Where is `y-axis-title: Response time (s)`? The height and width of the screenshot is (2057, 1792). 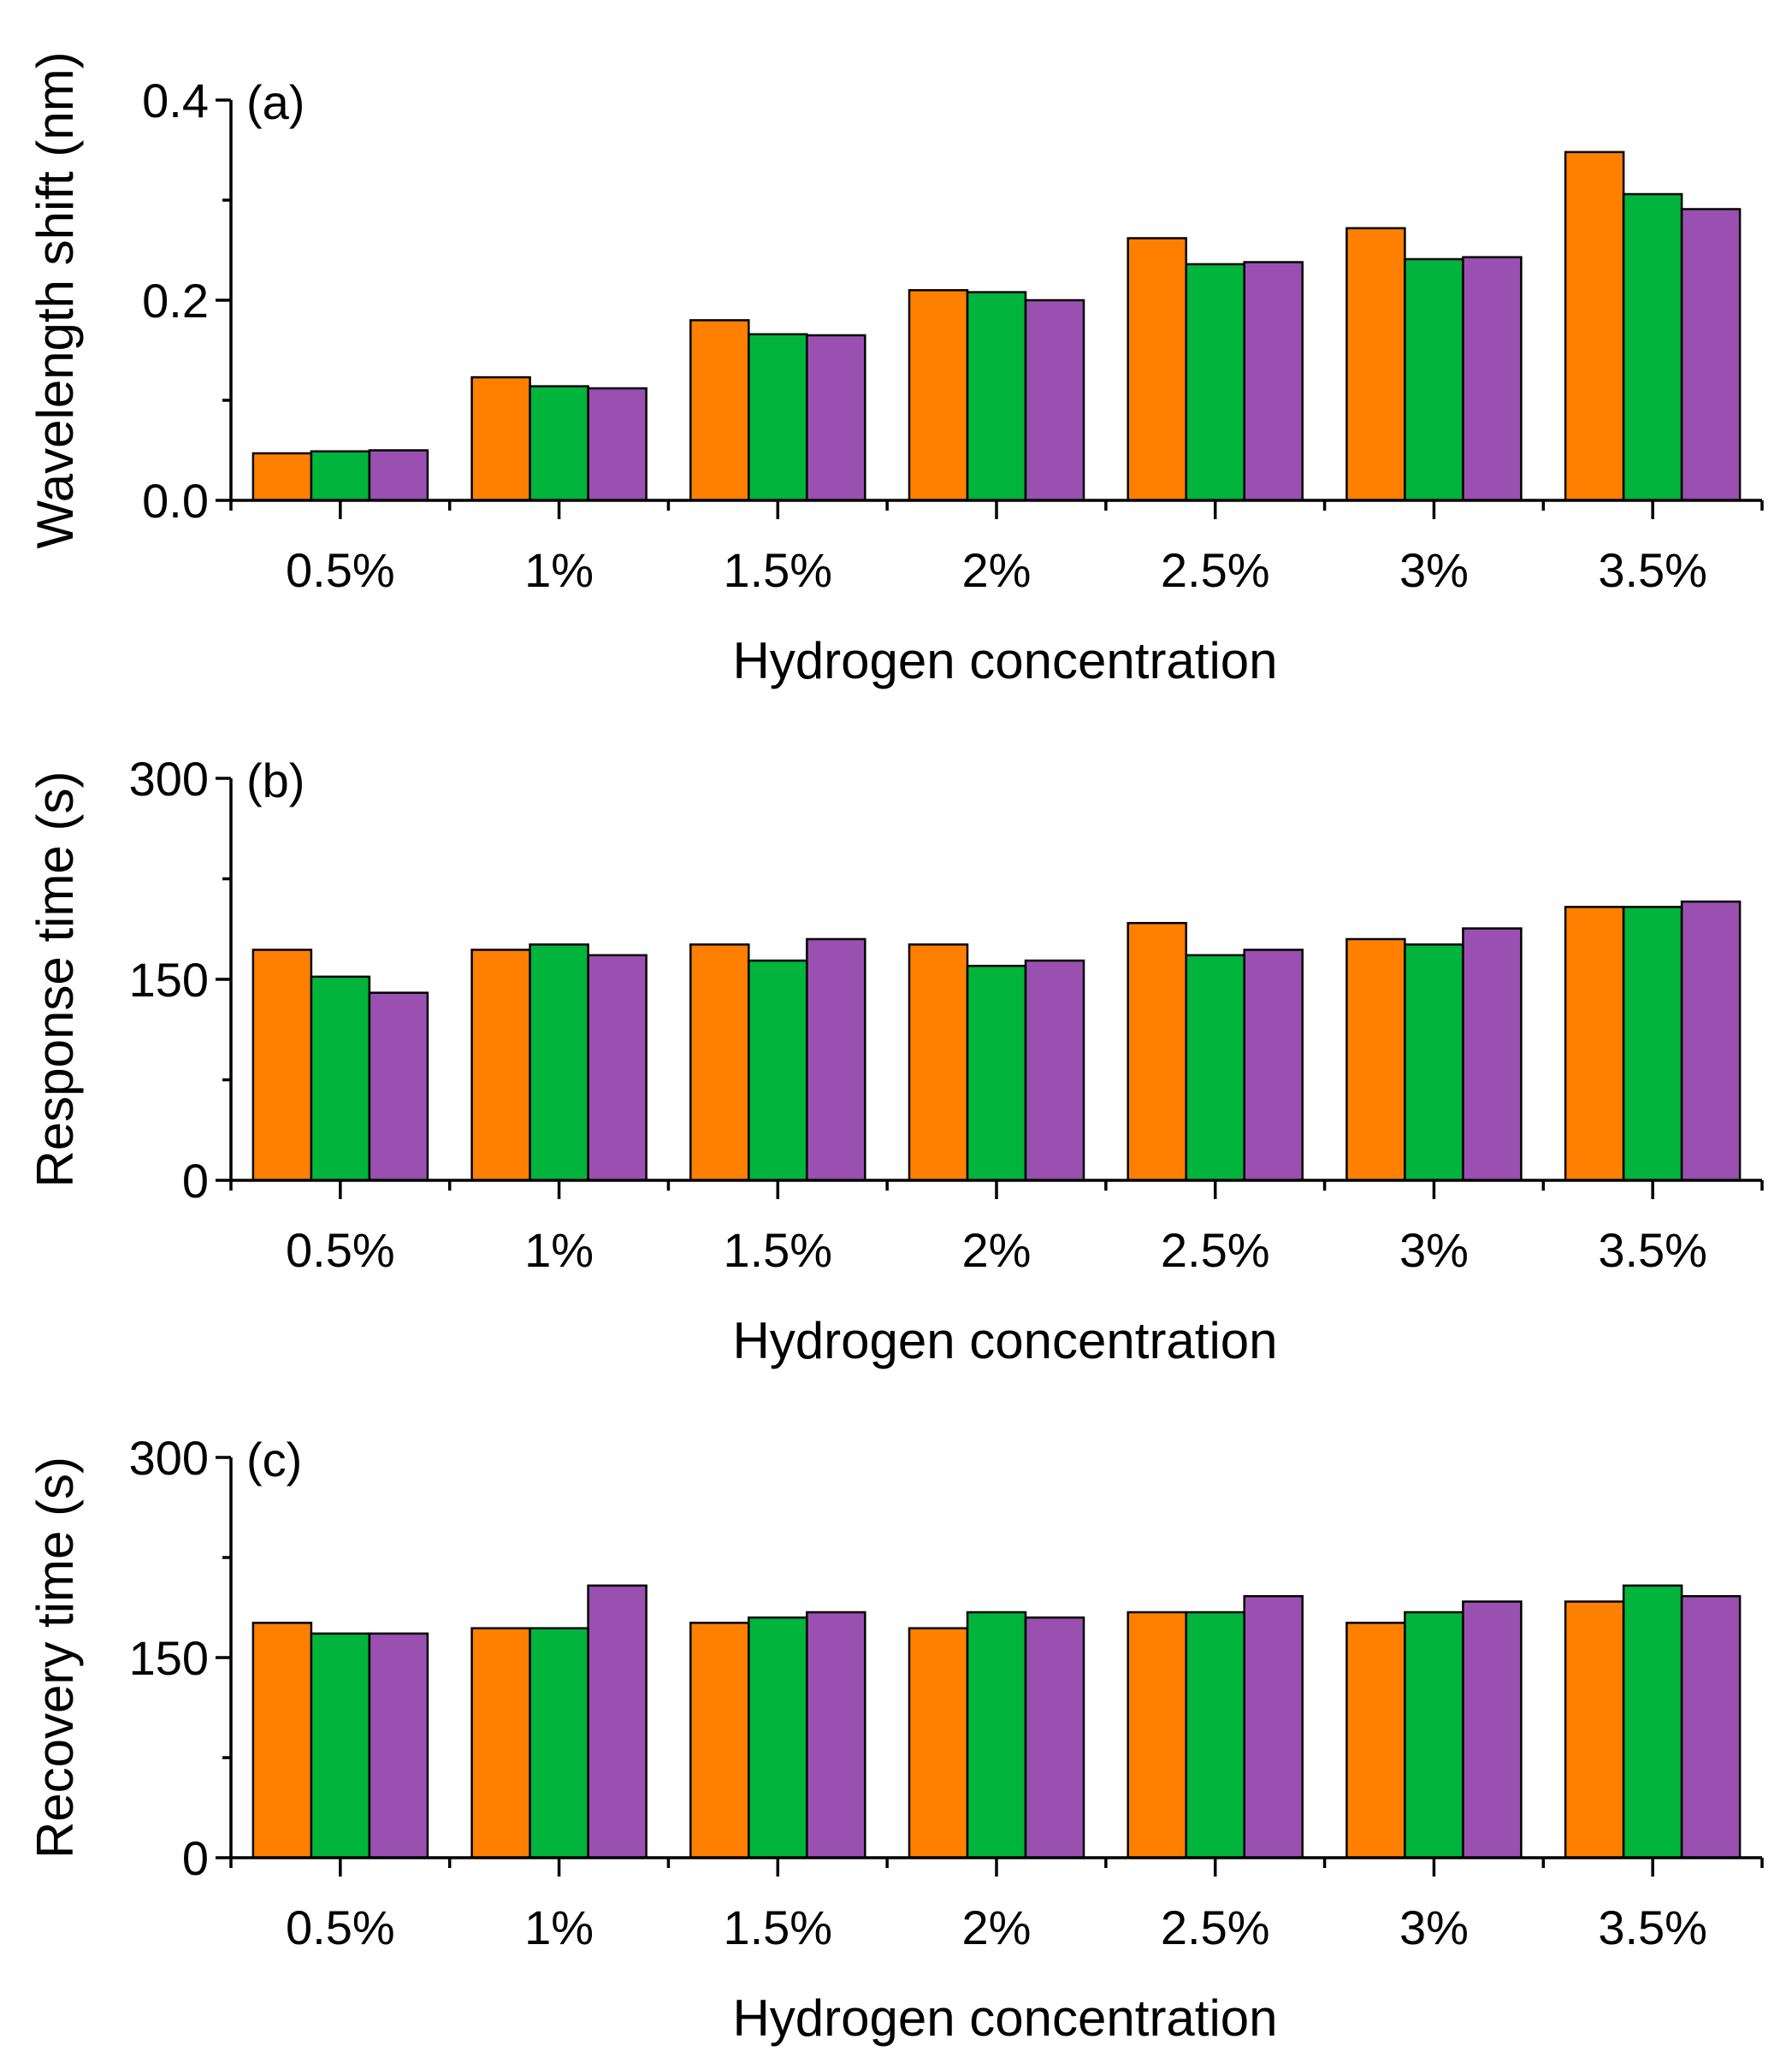
y-axis-title: Response time (s) is located at coordinates (55, 979).